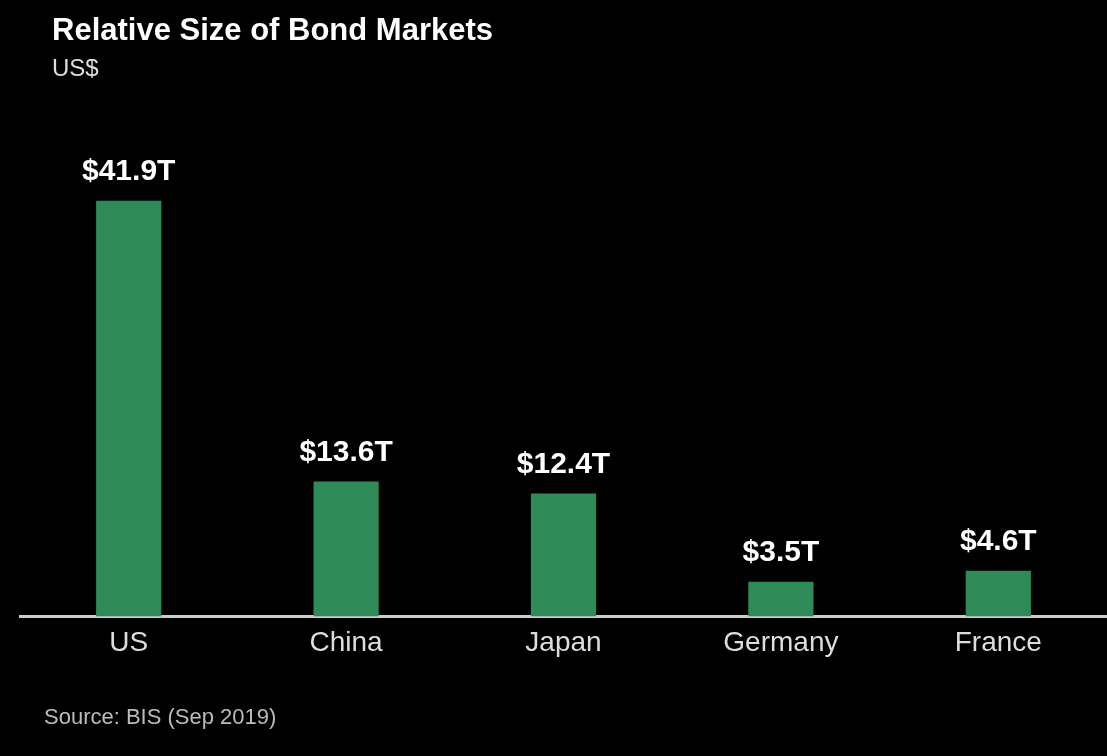 The height and width of the screenshot is (756, 1107). I want to click on x-tick-label: France, so click(998, 641).